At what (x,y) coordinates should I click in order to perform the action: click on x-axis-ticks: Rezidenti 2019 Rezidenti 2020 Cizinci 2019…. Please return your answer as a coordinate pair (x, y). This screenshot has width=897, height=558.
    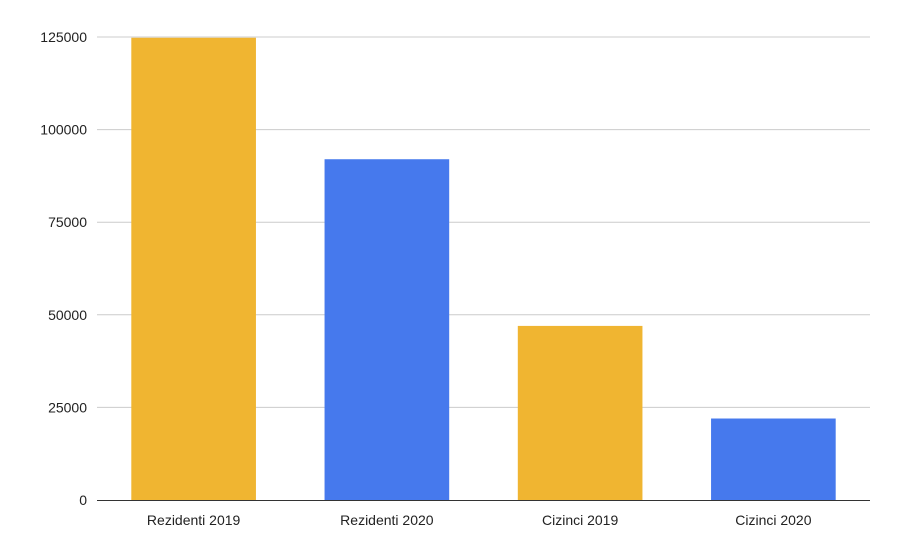
    Looking at the image, I should click on (479, 520).